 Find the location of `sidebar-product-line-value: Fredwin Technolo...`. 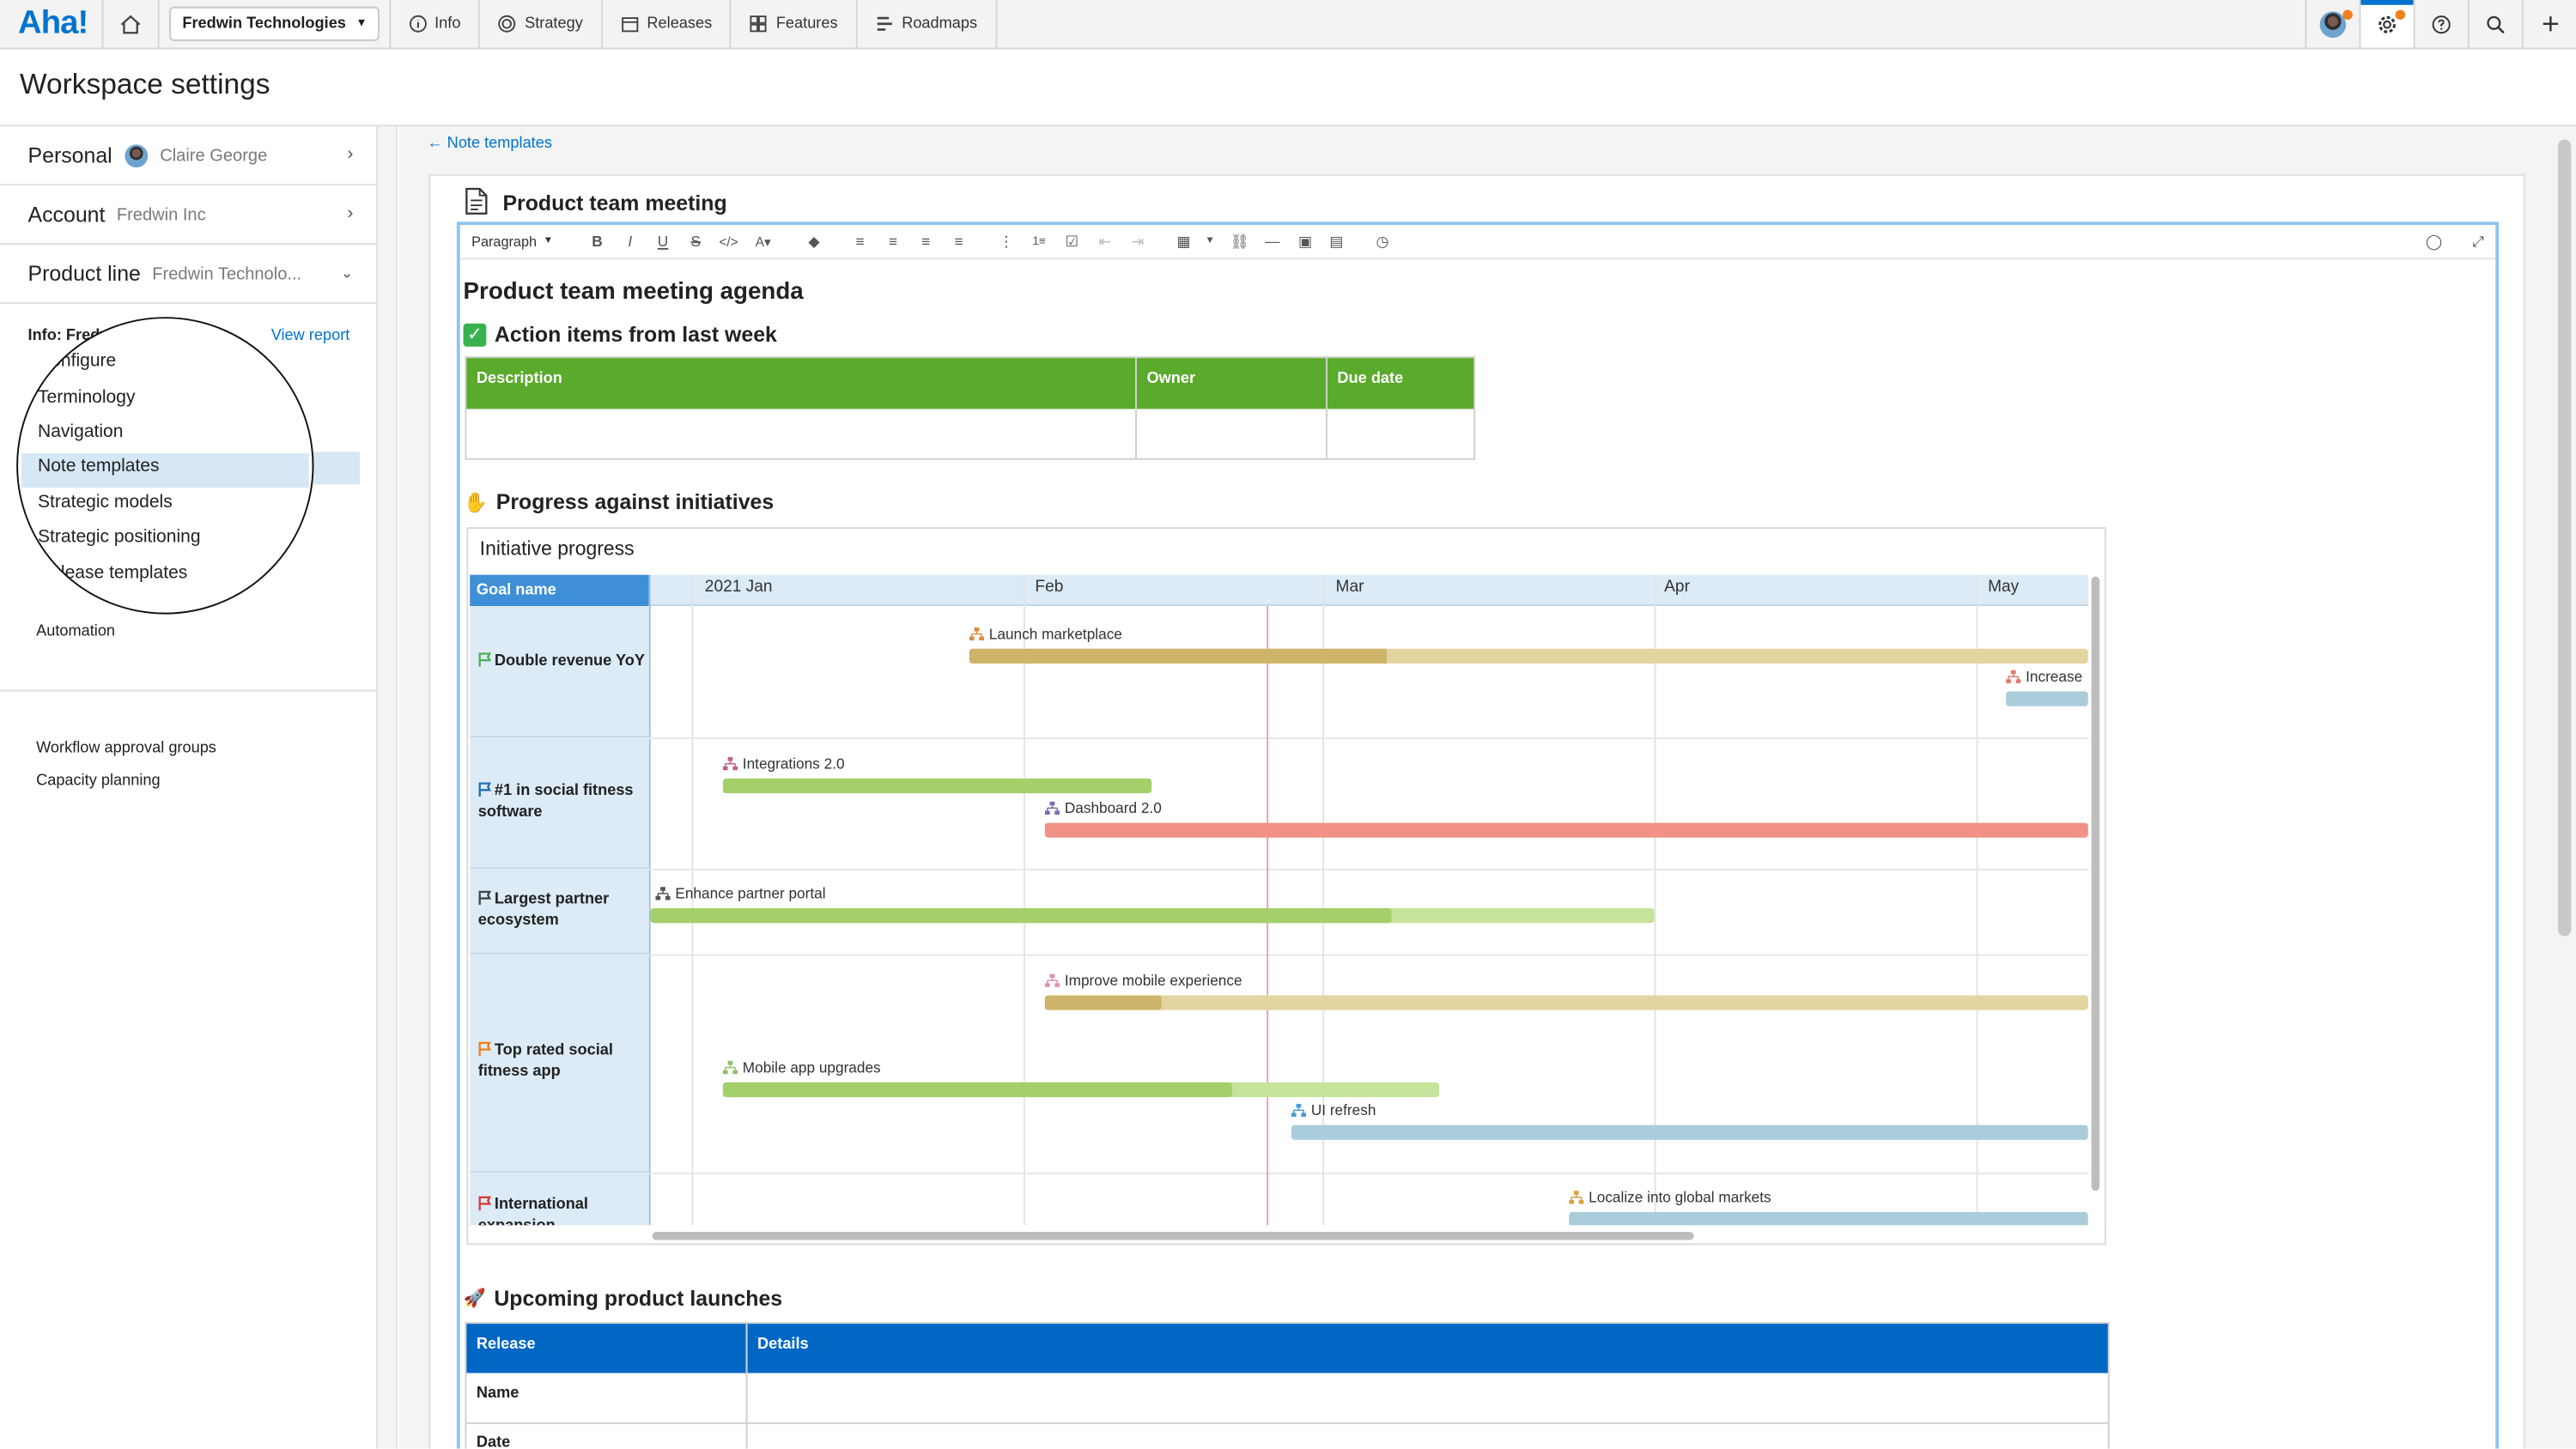

sidebar-product-line-value: Fredwin Technolo... is located at coordinates (227, 274).